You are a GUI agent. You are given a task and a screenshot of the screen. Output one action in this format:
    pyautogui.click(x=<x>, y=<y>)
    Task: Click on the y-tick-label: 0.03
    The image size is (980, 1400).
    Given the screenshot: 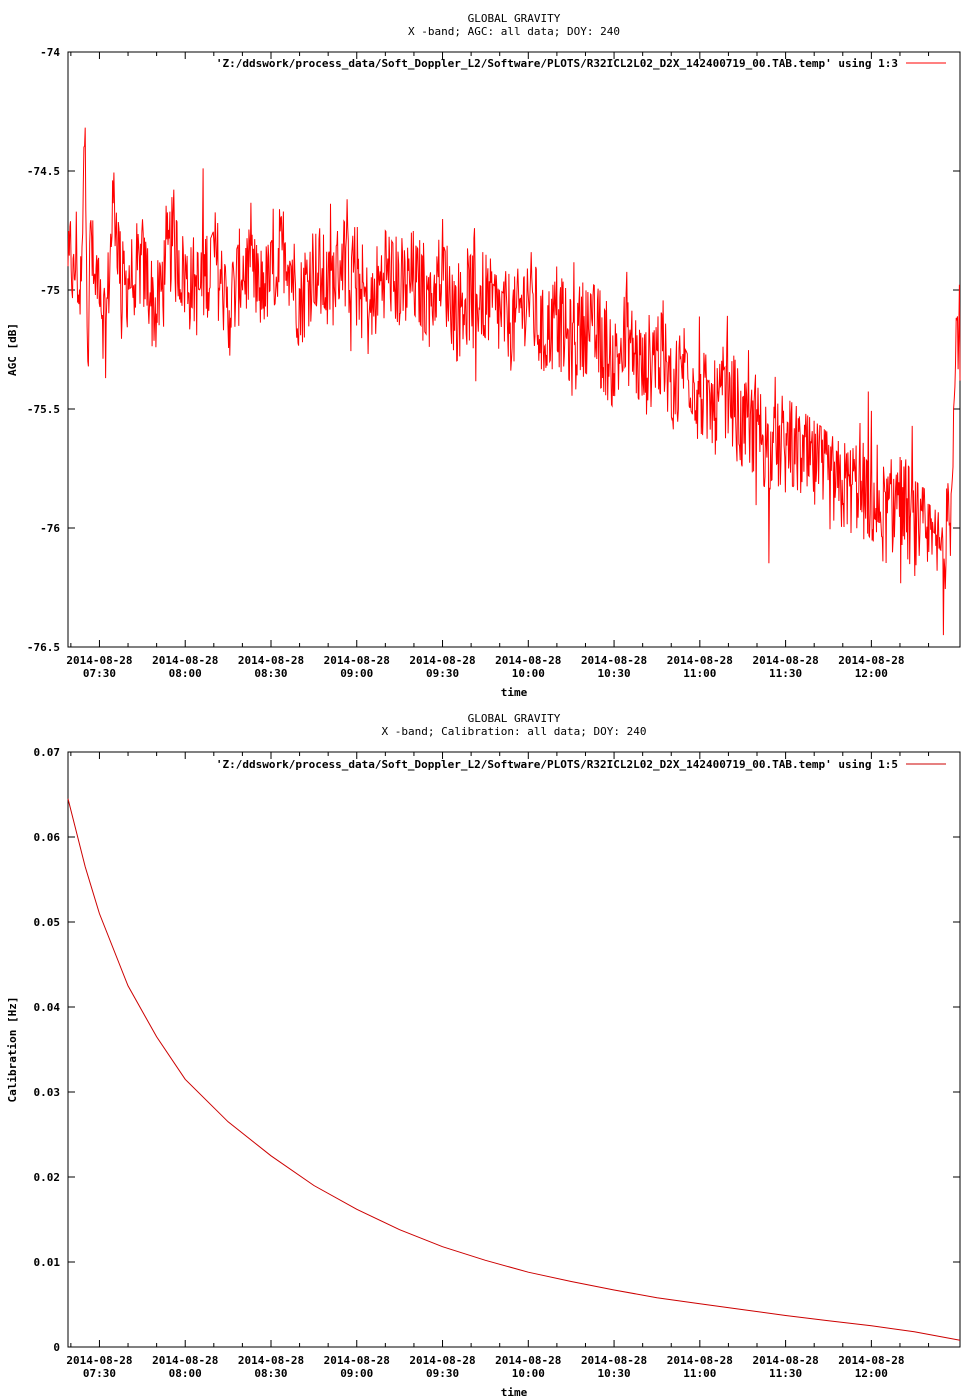 What is the action you would take?
    pyautogui.click(x=47, y=1092)
    